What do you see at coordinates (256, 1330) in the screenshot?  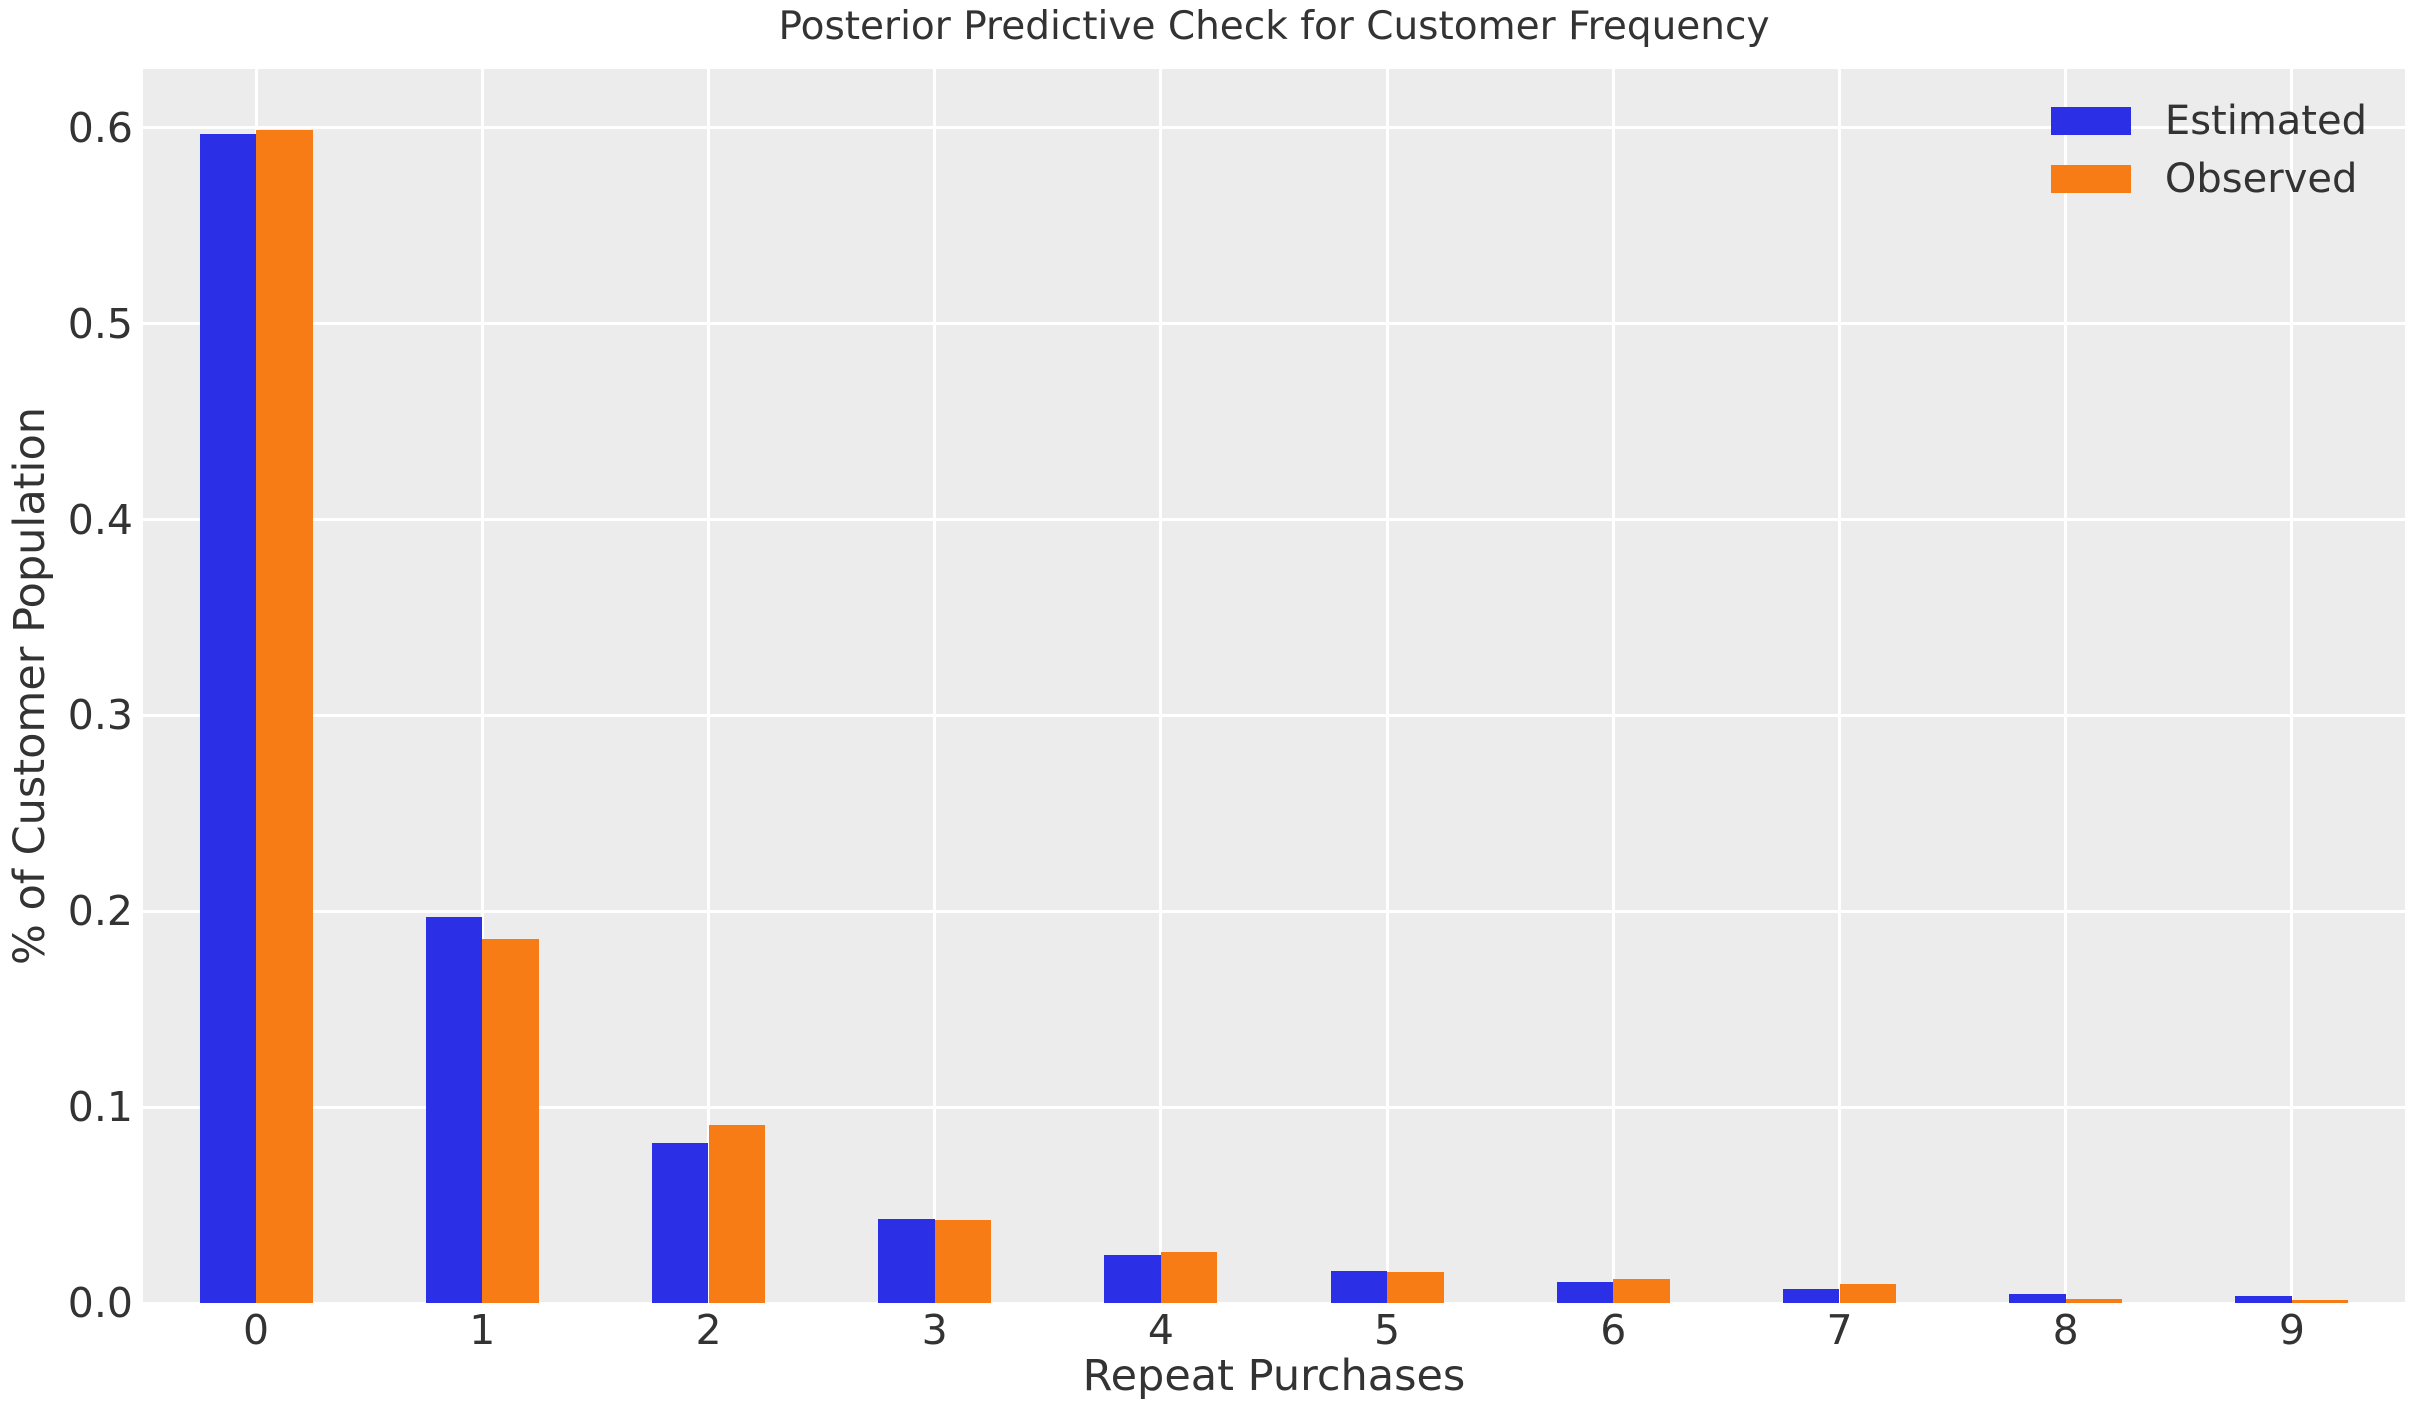 I see `x-tick-label: 0` at bounding box center [256, 1330].